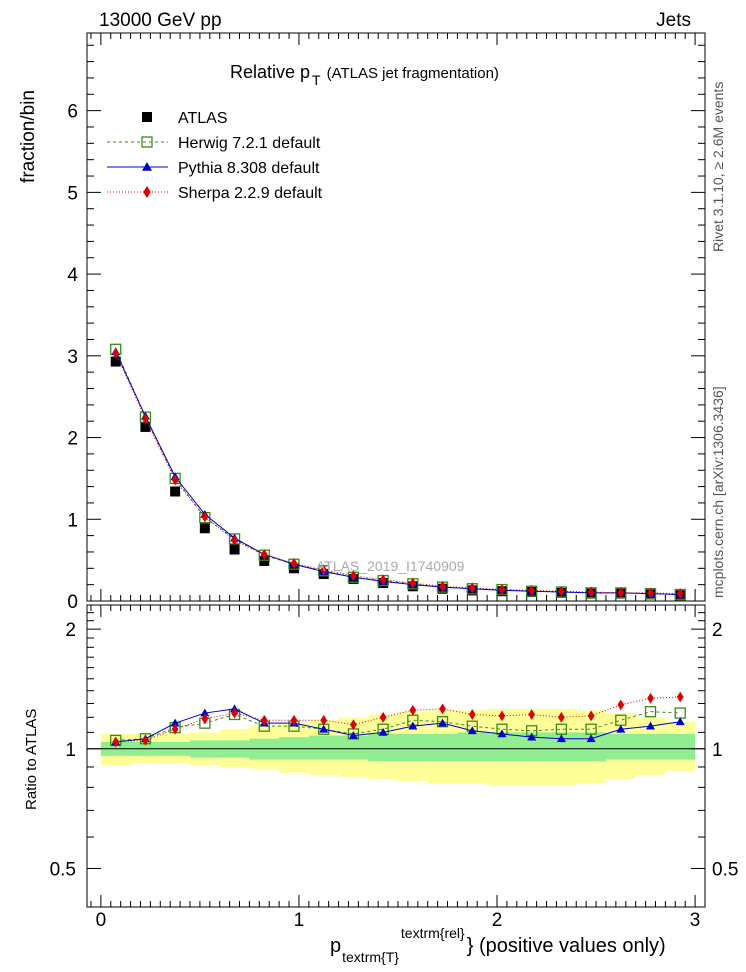 The image size is (746, 972). I want to click on legend-item-herwig-7-2-1-default: Herwig 7.2.1 default, so click(214, 143).